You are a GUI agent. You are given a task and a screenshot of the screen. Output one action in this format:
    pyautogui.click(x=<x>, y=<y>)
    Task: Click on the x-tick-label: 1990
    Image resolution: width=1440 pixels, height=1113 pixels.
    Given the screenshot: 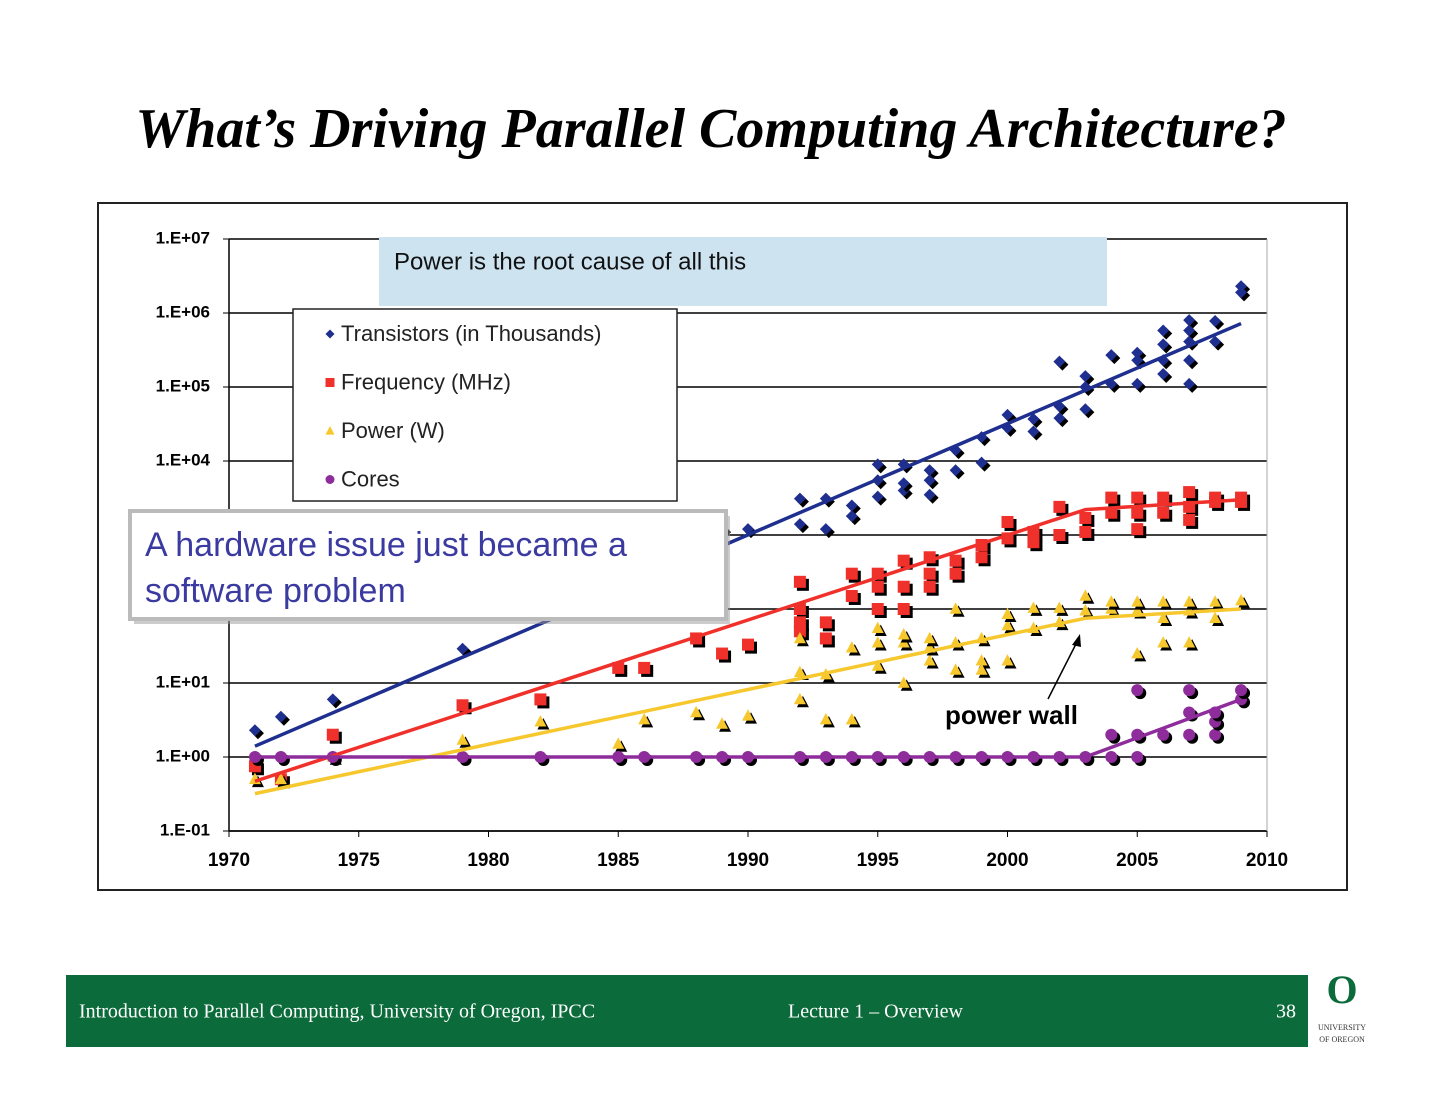 What is the action you would take?
    pyautogui.click(x=748, y=860)
    